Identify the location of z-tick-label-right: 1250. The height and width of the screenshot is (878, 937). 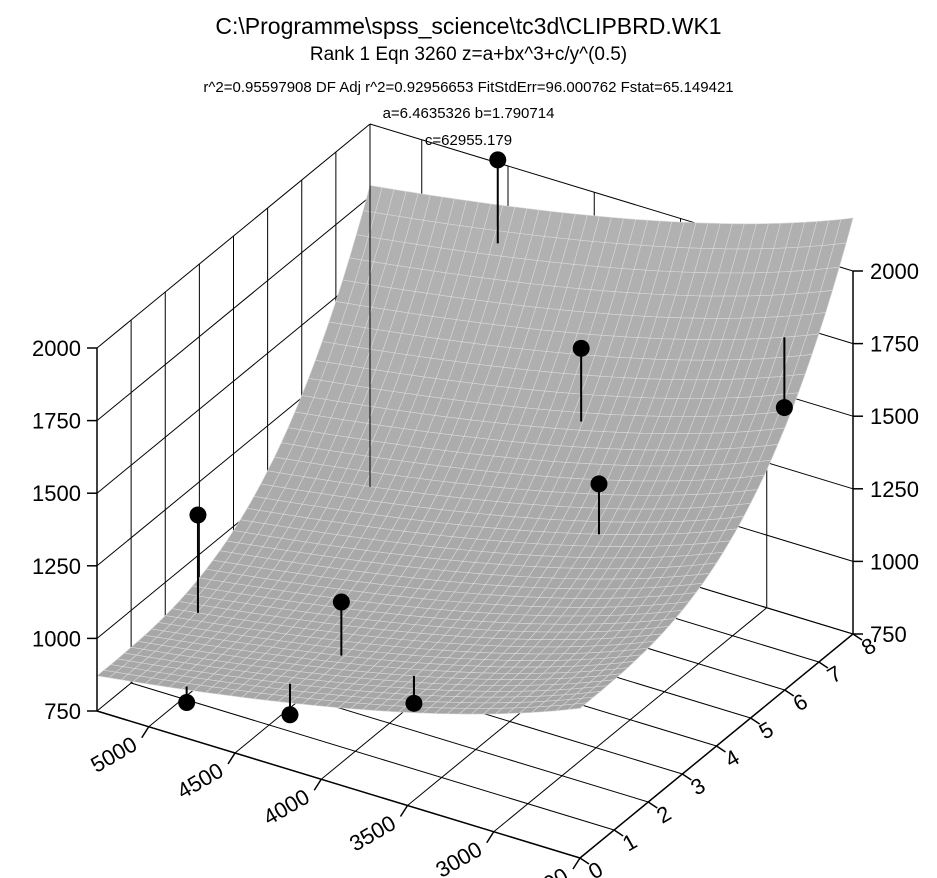
(894, 489).